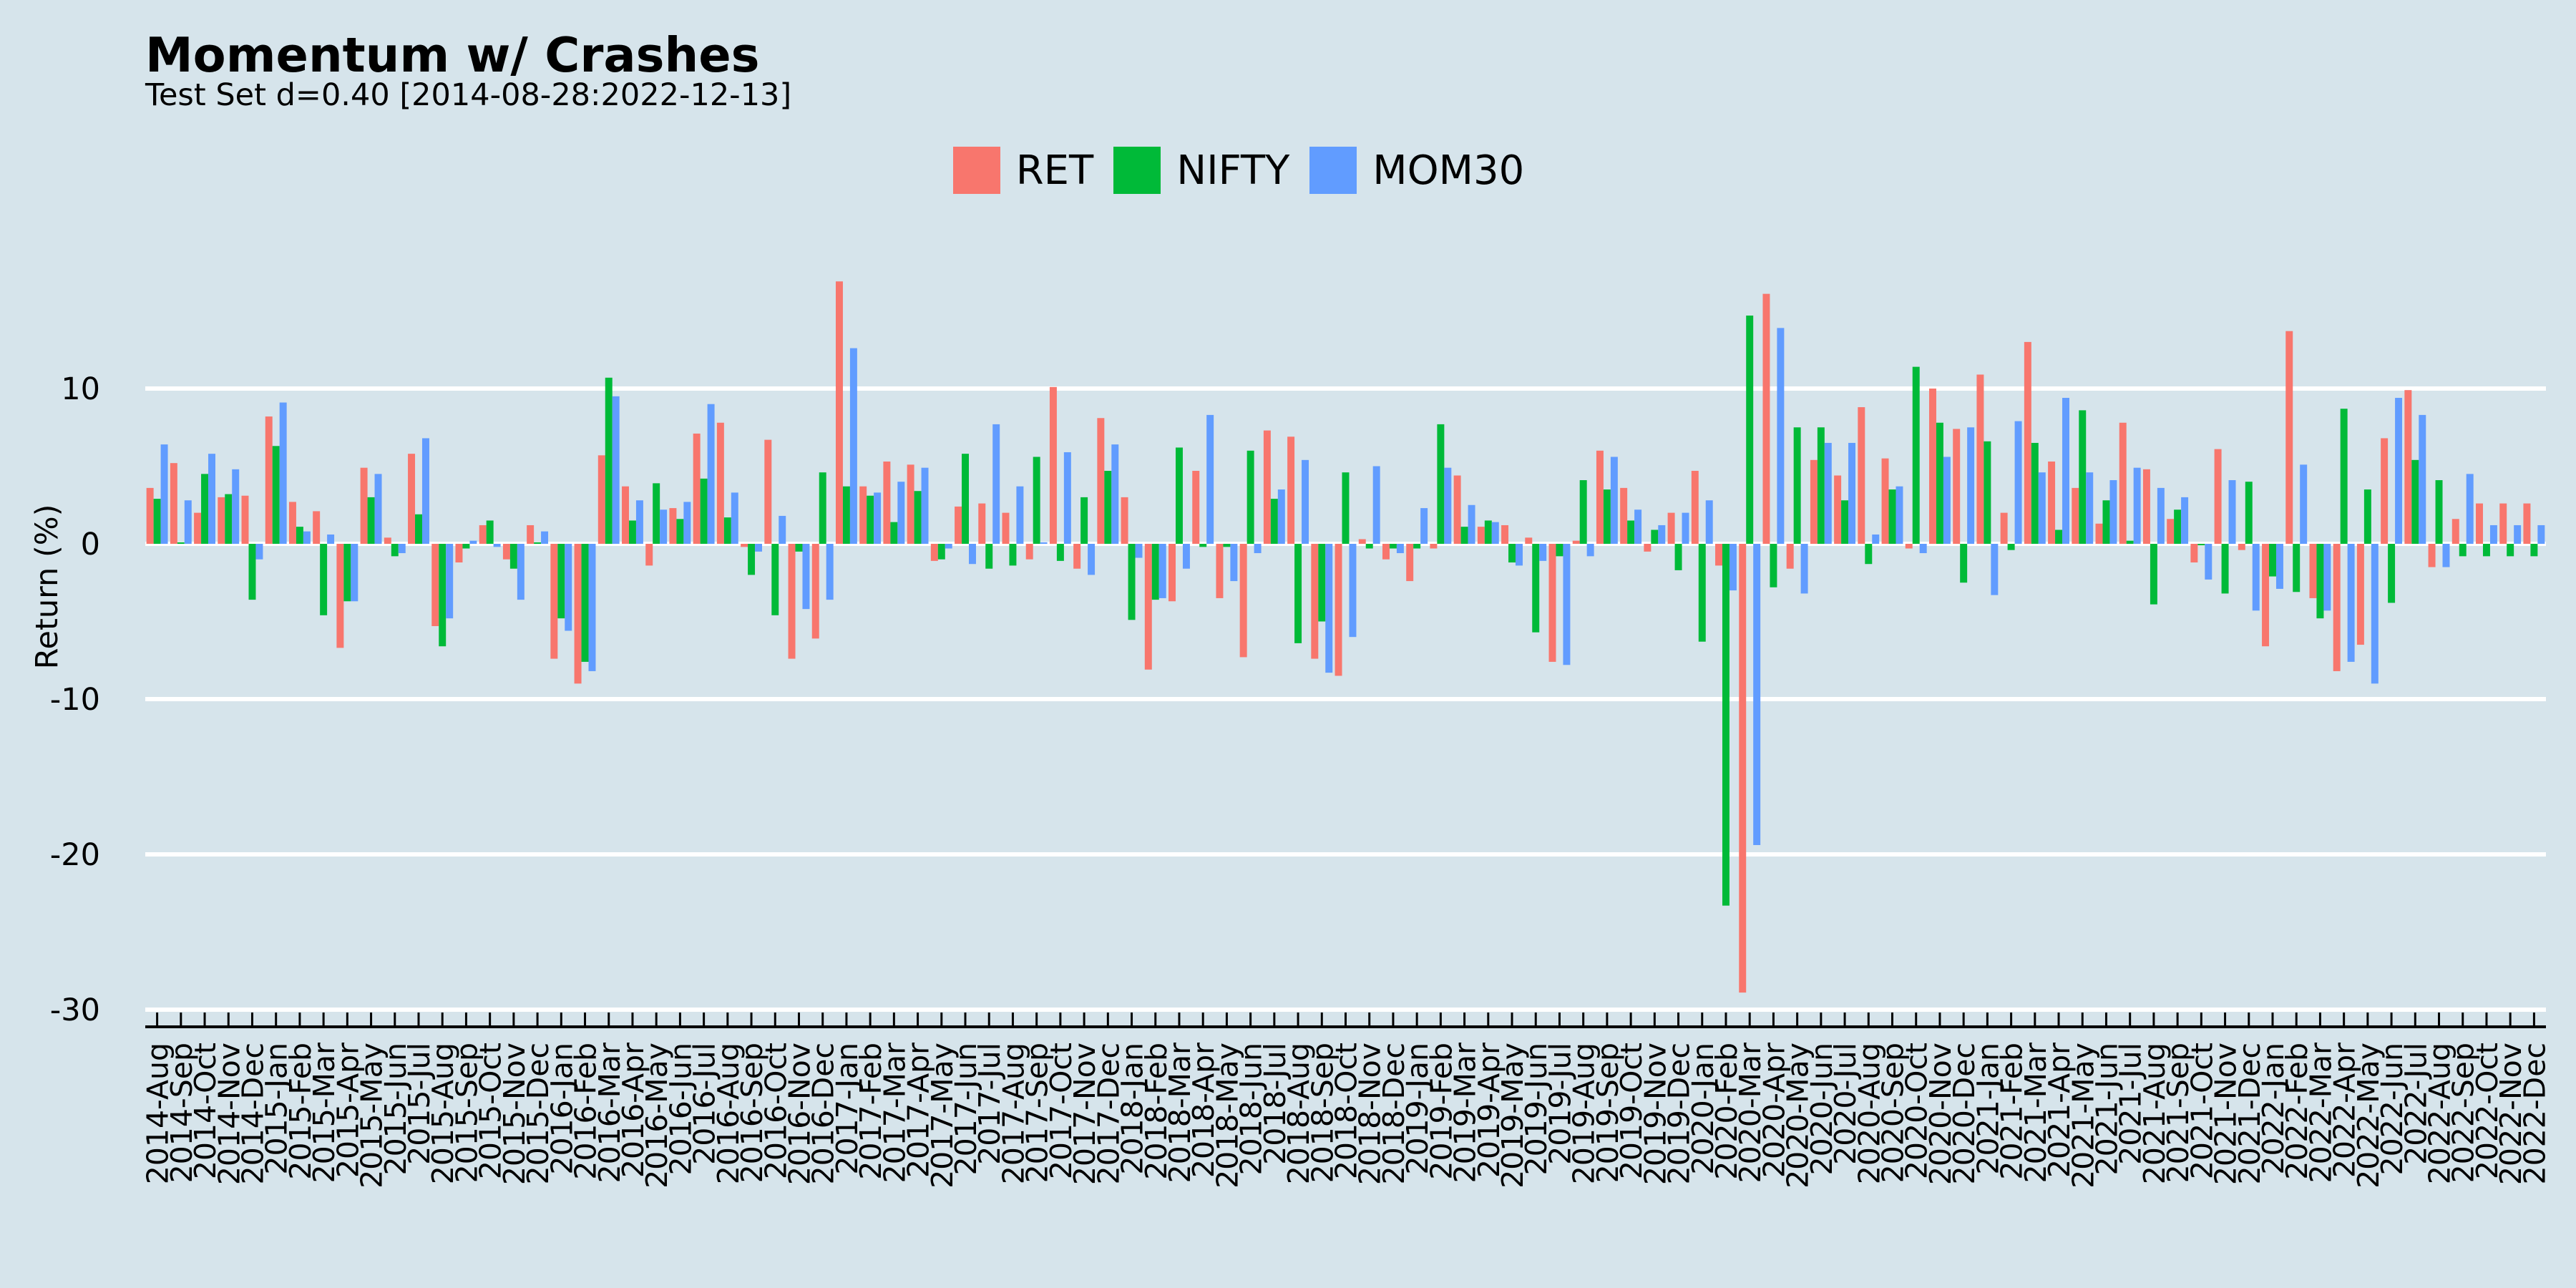 The width and height of the screenshot is (2576, 1288). Describe the element at coordinates (752, 1113) in the screenshot. I see `x-tick-label: 2016-Sep` at that location.